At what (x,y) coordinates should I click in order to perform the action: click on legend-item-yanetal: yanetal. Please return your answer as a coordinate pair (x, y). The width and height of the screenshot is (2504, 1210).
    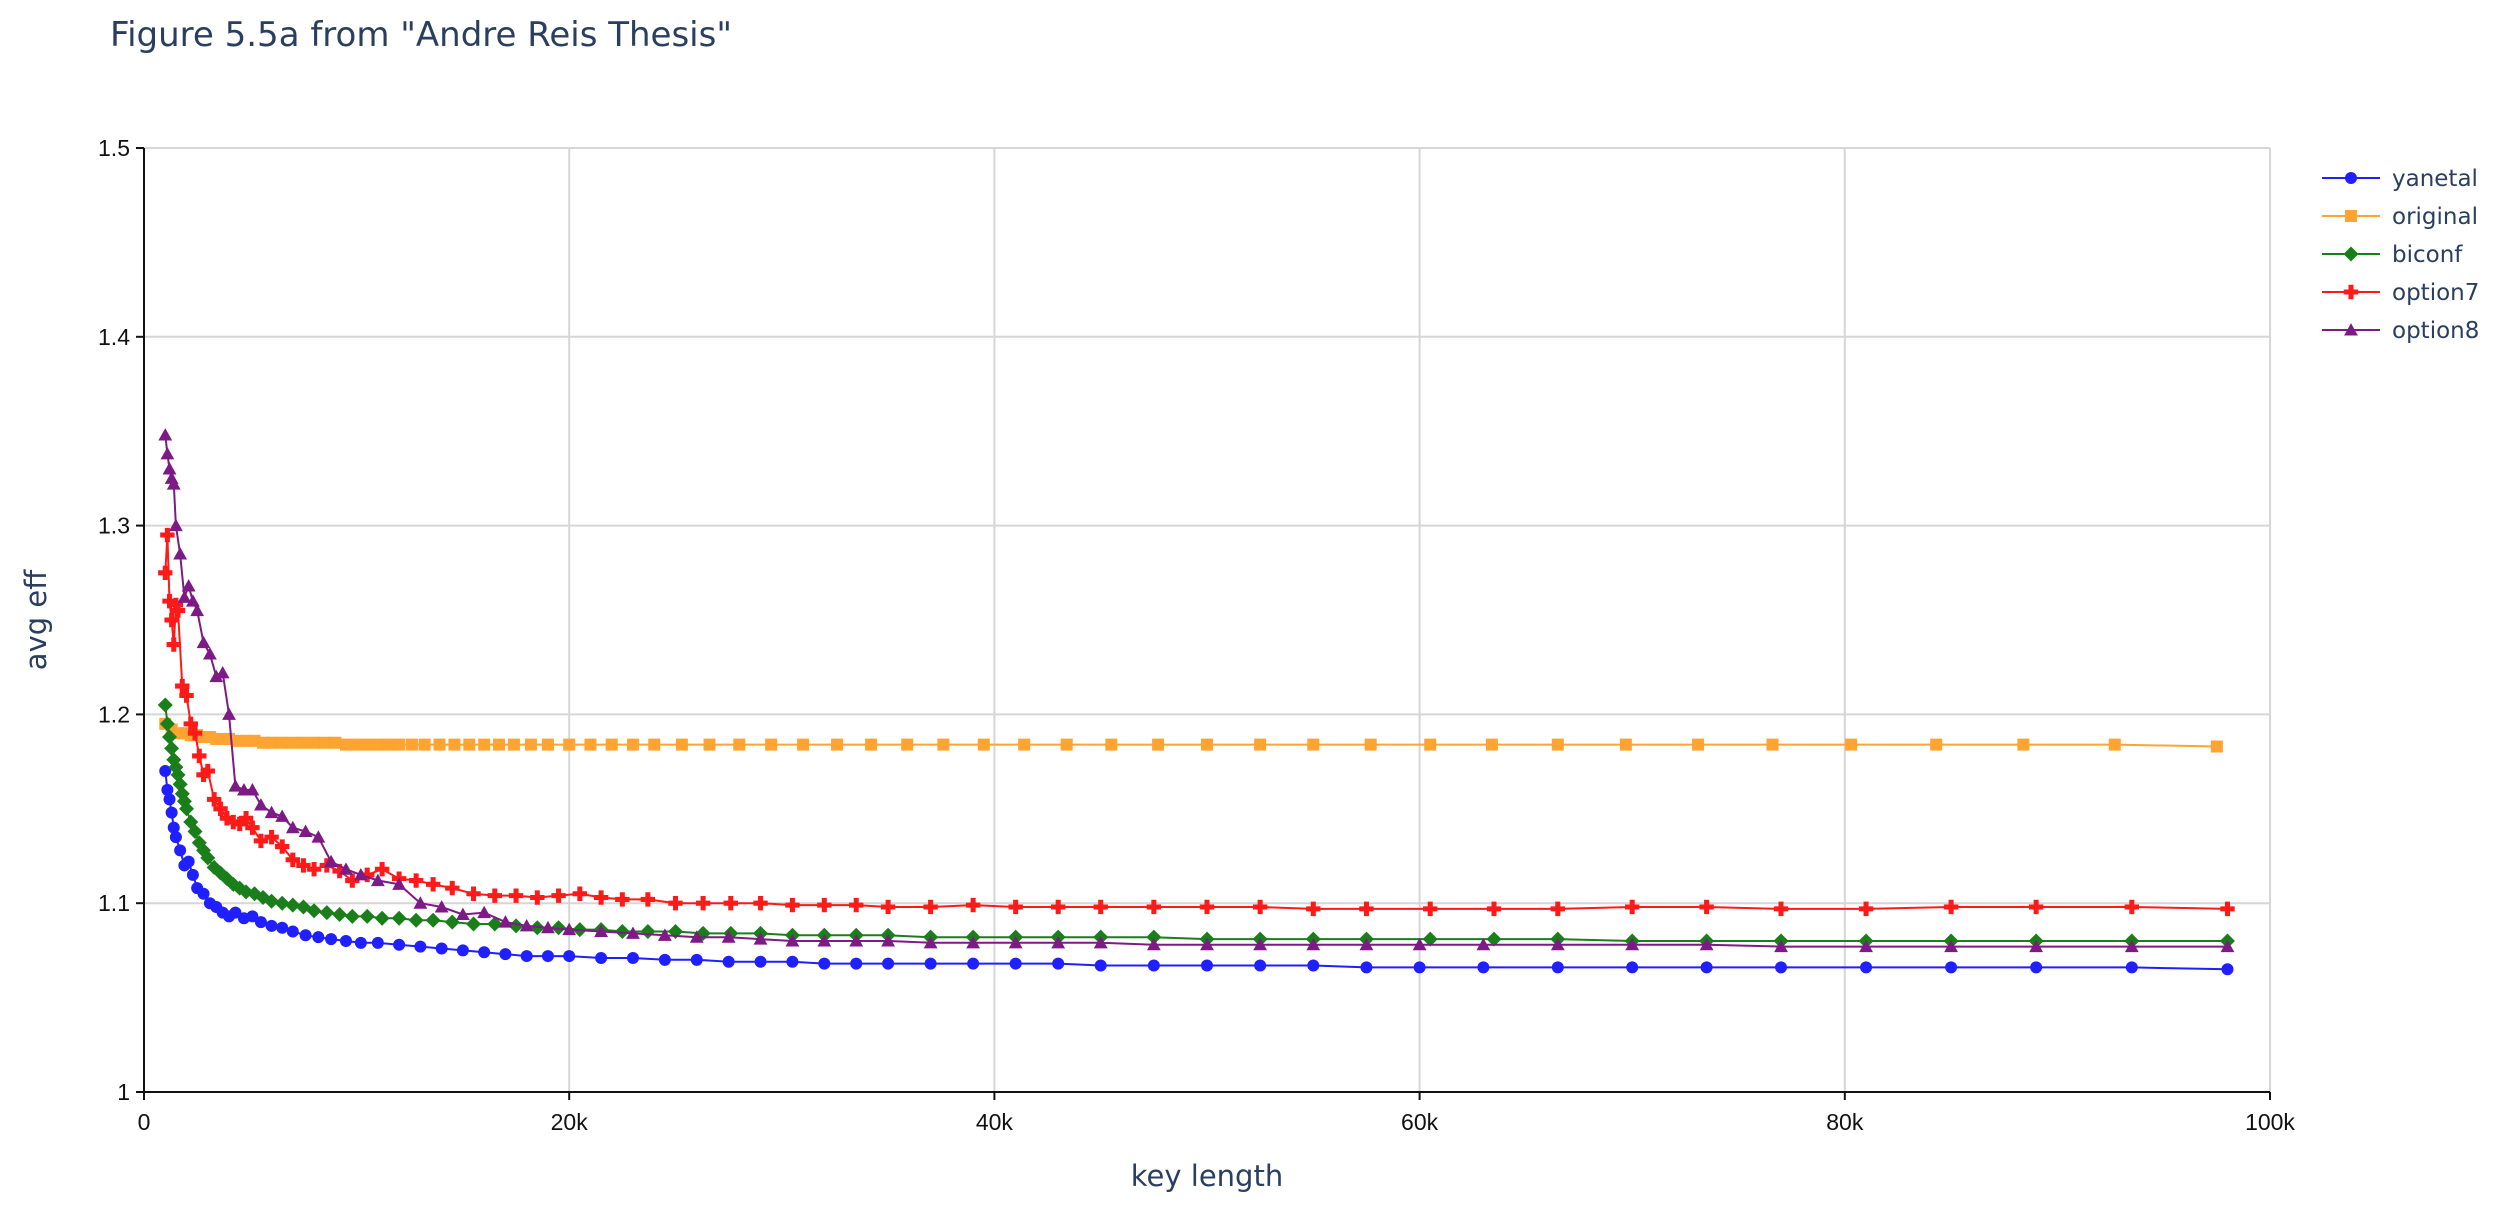
    Looking at the image, I should click on (2400, 179).